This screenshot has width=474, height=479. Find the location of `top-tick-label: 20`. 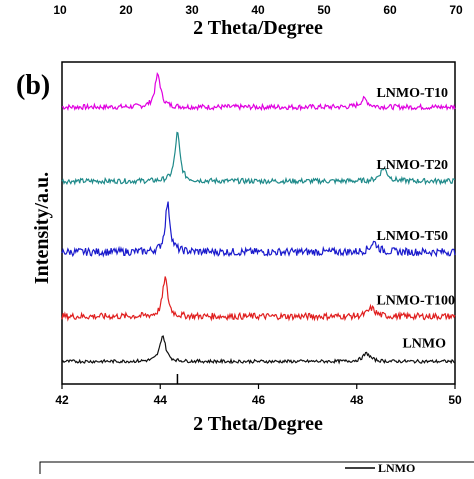

top-tick-label: 20 is located at coordinates (126, 10).